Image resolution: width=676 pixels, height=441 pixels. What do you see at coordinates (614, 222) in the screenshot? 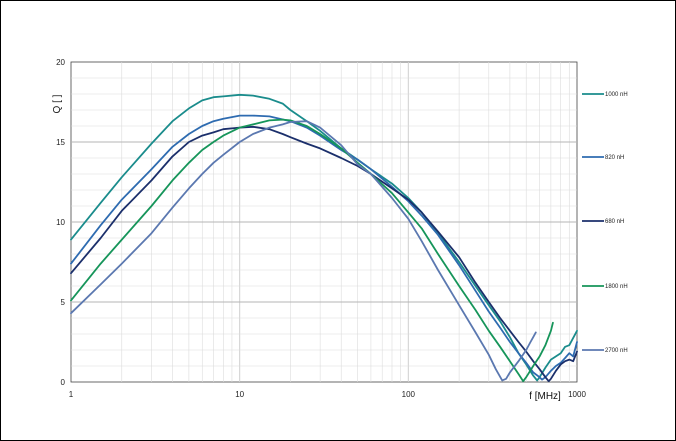
I see `legend-label: 680 nH` at bounding box center [614, 222].